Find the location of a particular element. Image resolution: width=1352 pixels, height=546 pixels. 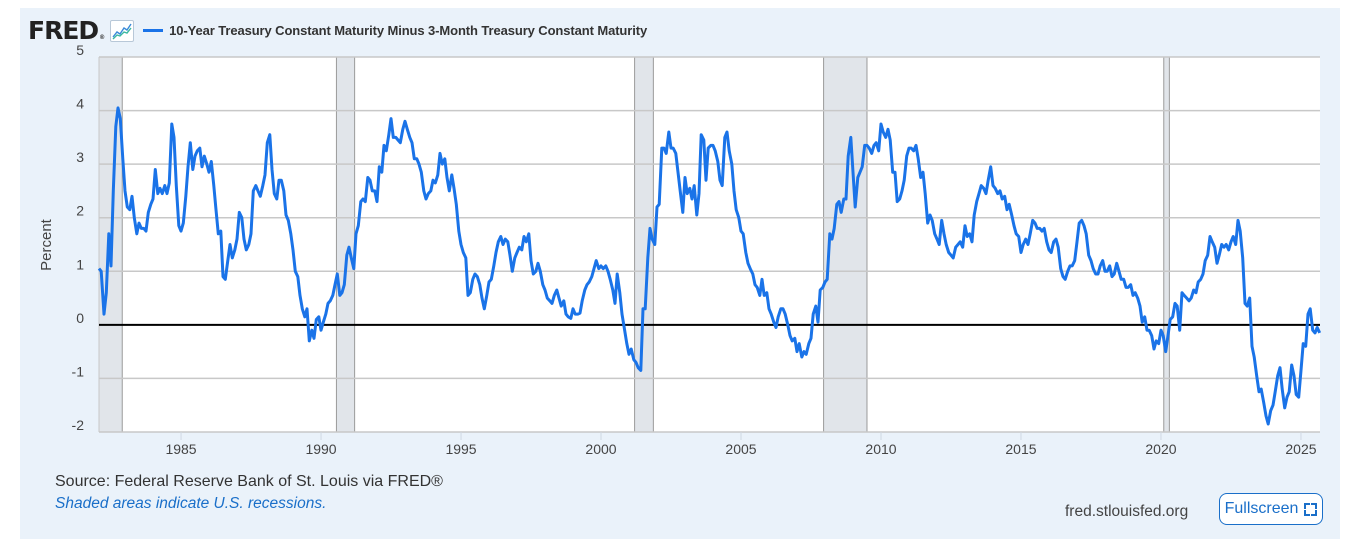

site-url: fred.stlouisfed.org is located at coordinates (1127, 511).